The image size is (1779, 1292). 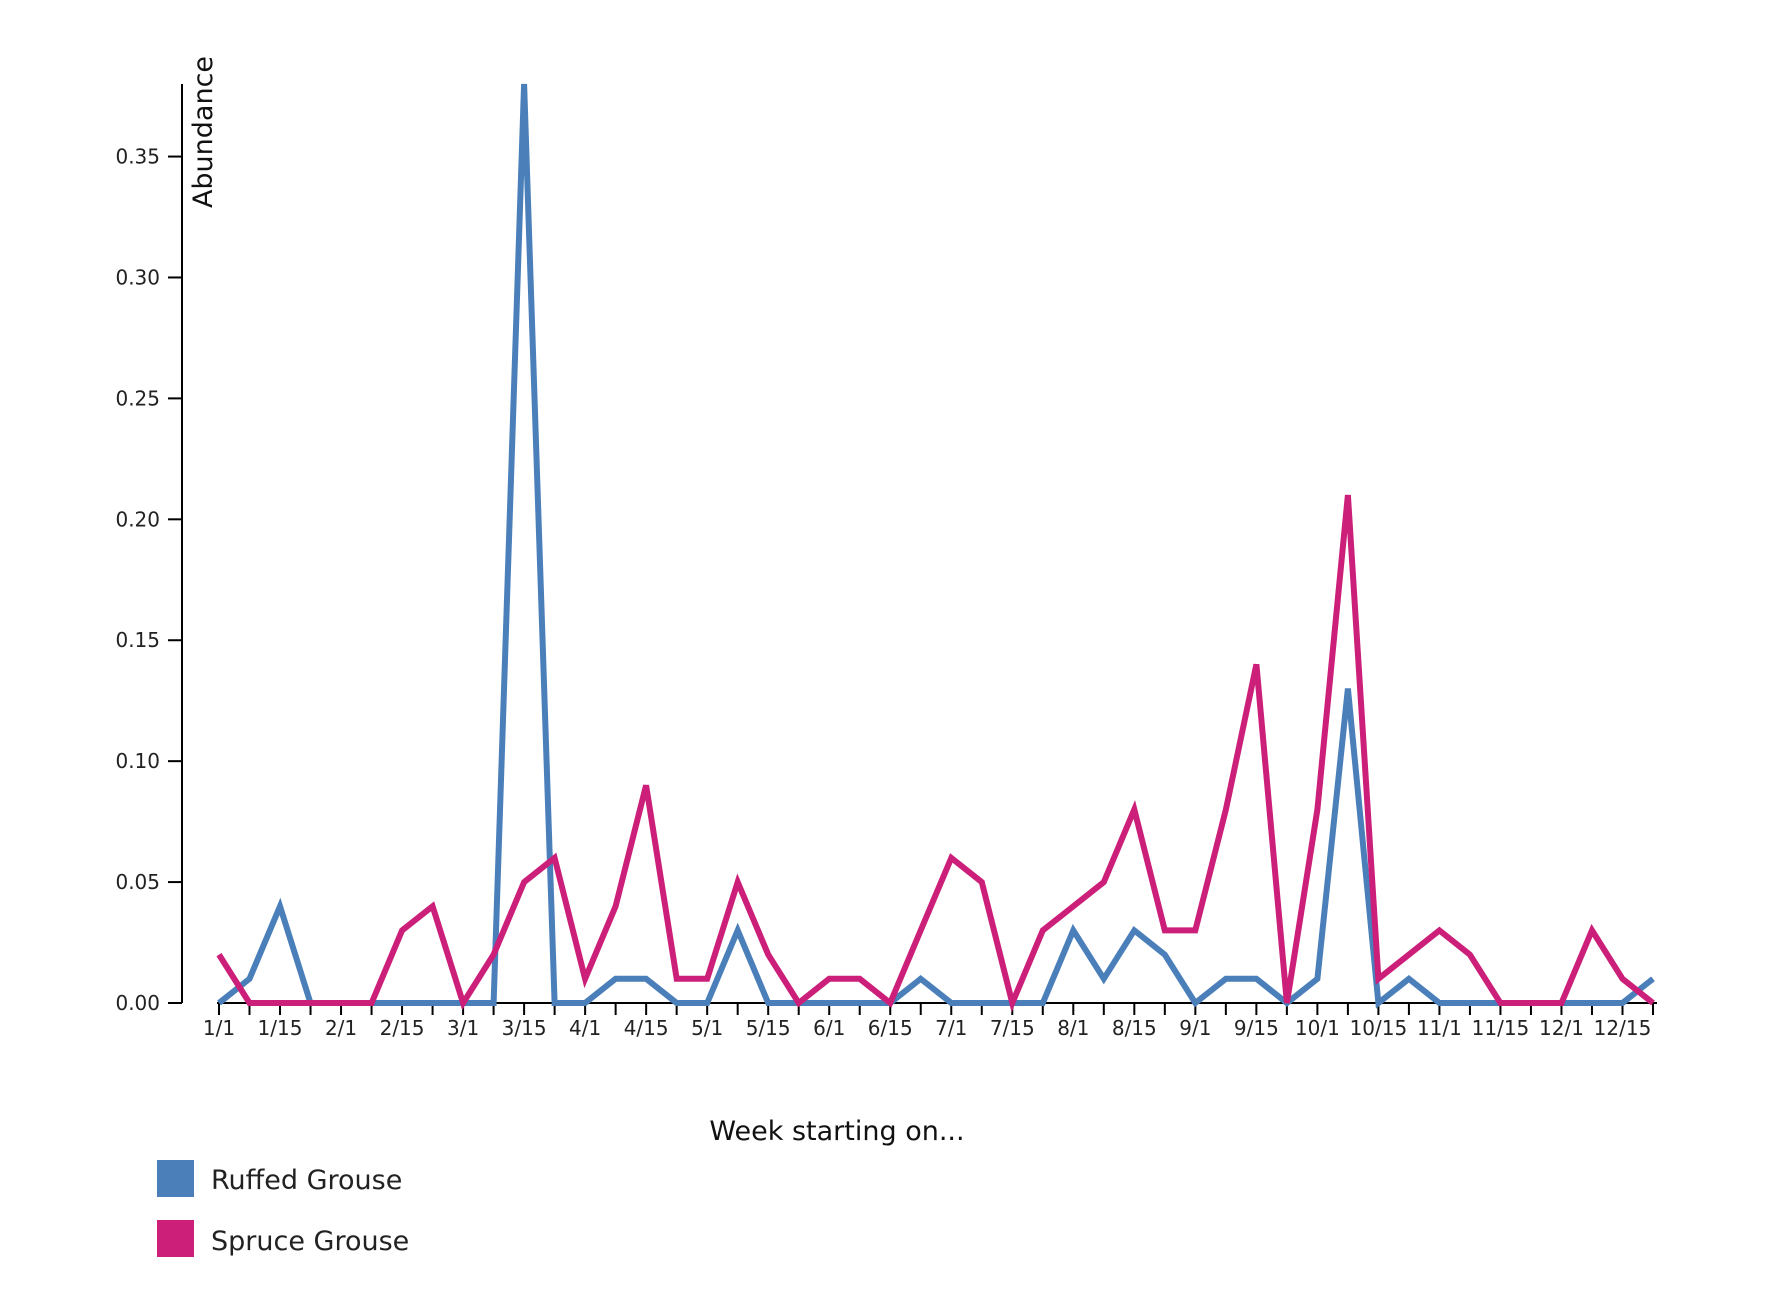 I want to click on x-tick-label: 8/1, so click(x=1073, y=1028).